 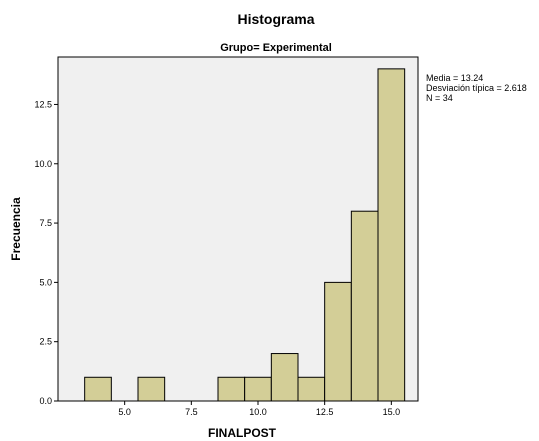 What do you see at coordinates (242, 433) in the screenshot?
I see `x-axis-title: FINALPOST` at bounding box center [242, 433].